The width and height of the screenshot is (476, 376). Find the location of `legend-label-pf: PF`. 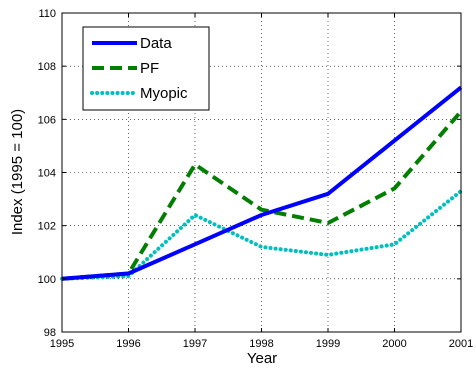

legend-label-pf: PF is located at coordinates (149, 68).